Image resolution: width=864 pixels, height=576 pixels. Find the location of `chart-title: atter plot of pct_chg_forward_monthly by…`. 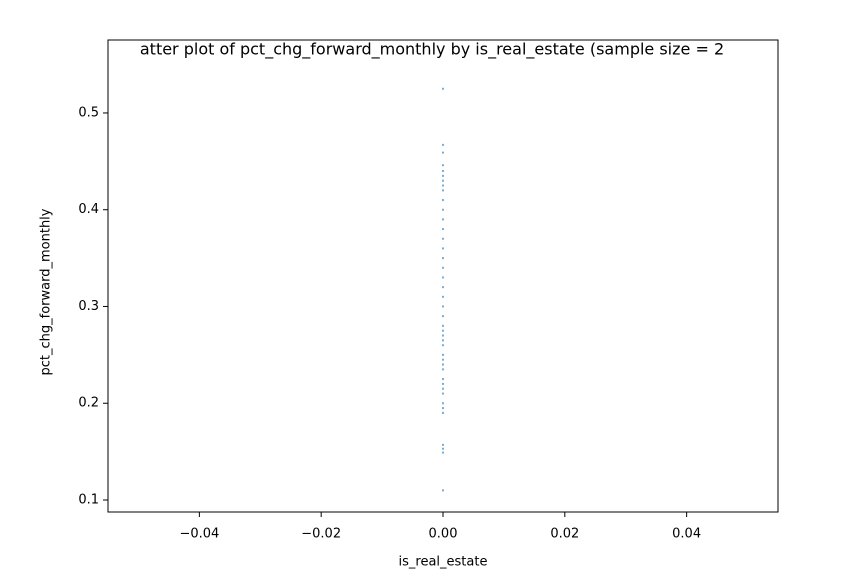

chart-title: atter plot of pct_chg_forward_monthly by… is located at coordinates (432, 50).